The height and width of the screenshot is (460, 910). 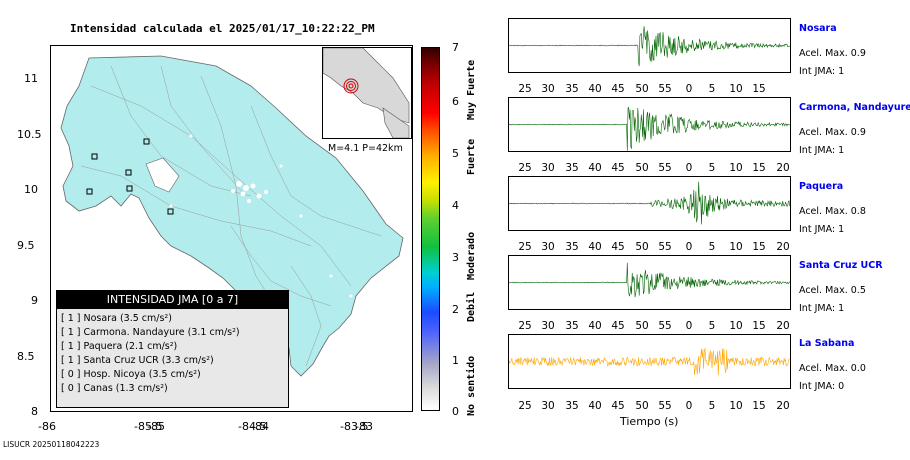 What do you see at coordinates (364, 426) in the screenshot?
I see `lon-tick: -83` at bounding box center [364, 426].